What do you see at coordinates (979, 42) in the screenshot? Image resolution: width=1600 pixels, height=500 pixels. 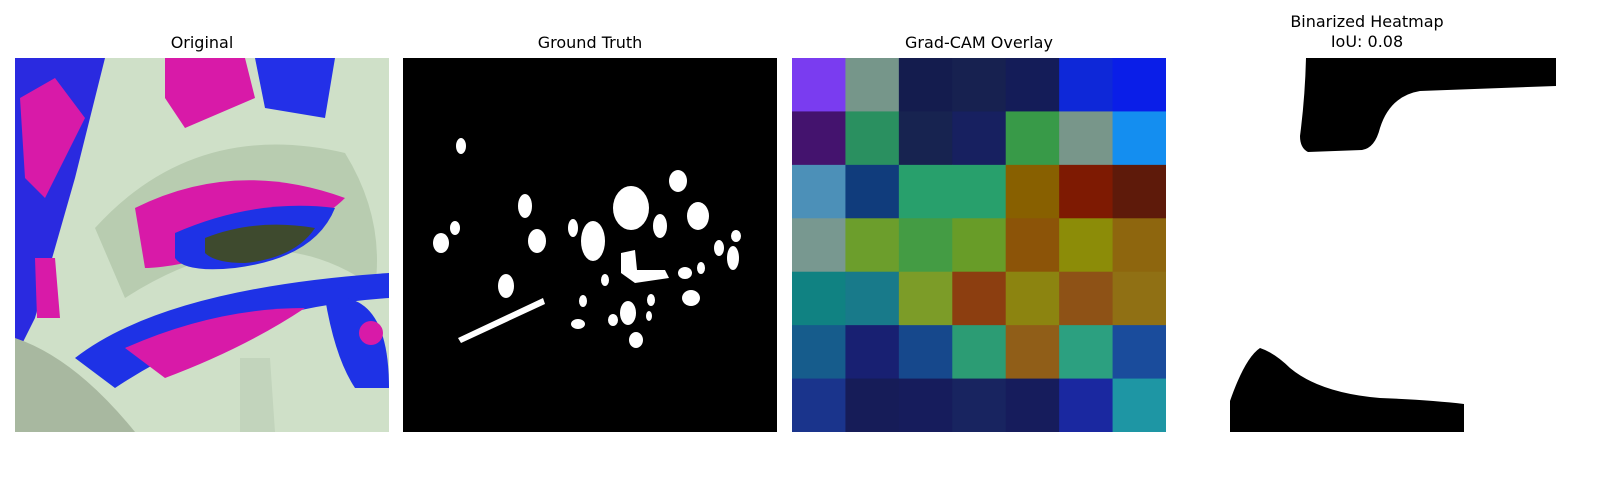 I see `gradcam-title: Grad-CAM Overlay` at bounding box center [979, 42].